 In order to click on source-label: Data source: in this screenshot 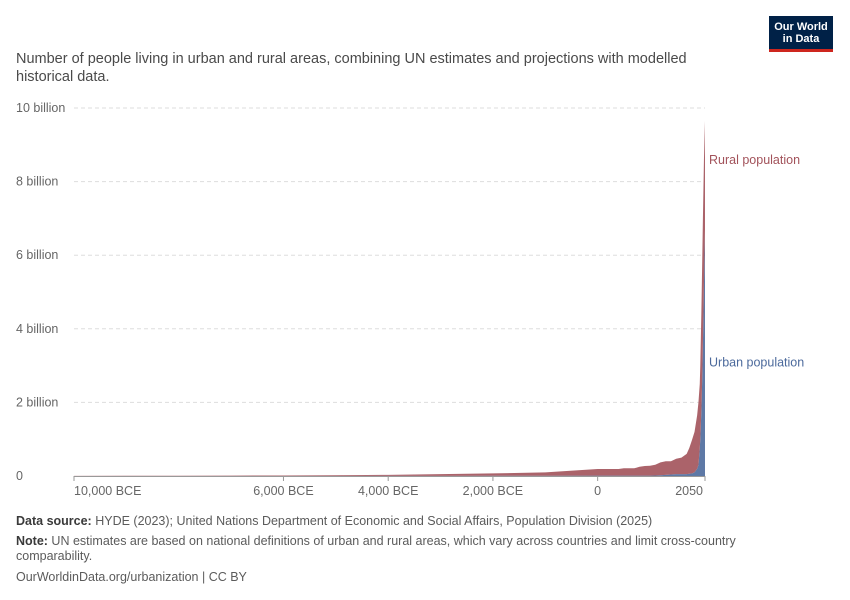, I will do `click(54, 521)`.